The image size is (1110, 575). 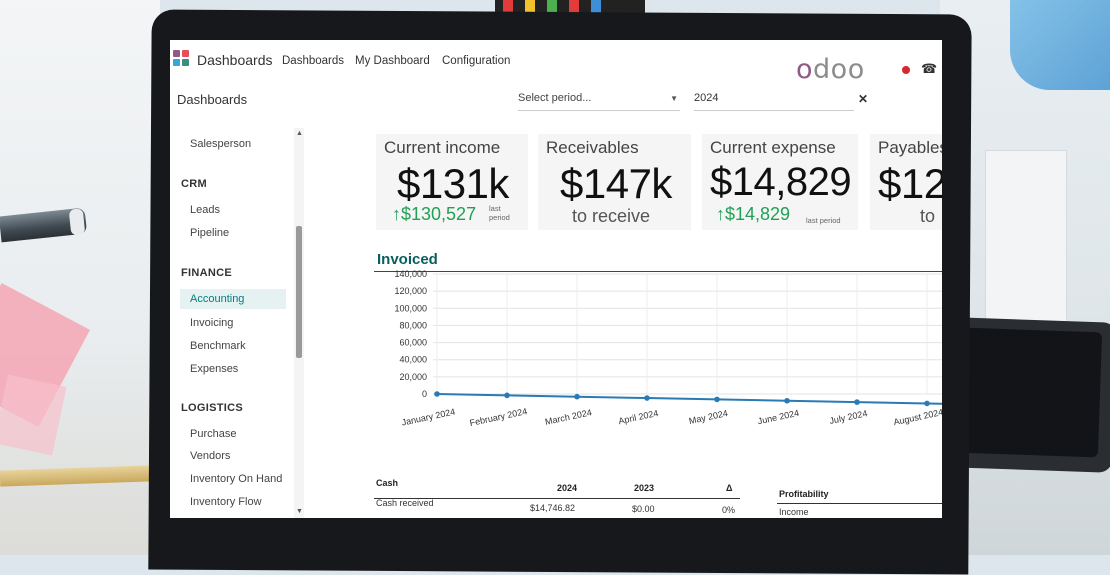 What do you see at coordinates (910, 147) in the screenshot?
I see `kpi-title: Payables` at bounding box center [910, 147].